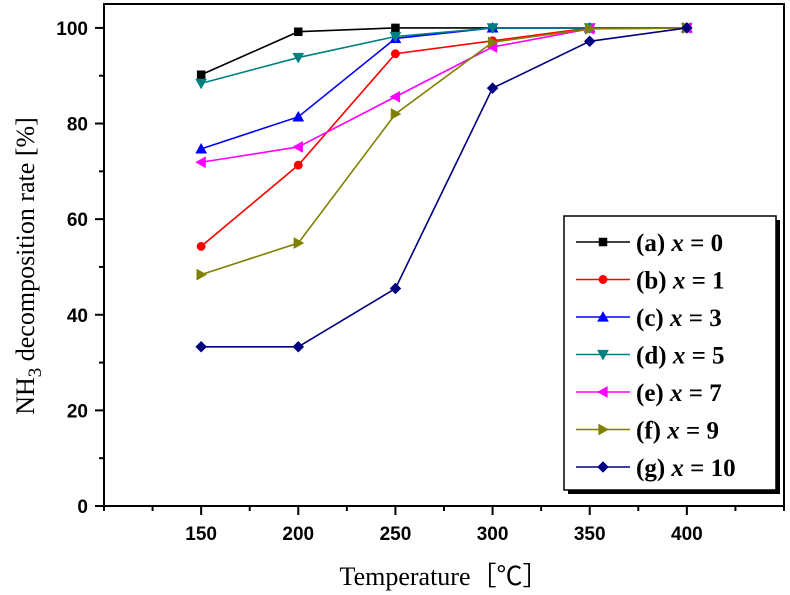  Describe the element at coordinates (396, 534) in the screenshot. I see `x-tick-label: 250` at that location.